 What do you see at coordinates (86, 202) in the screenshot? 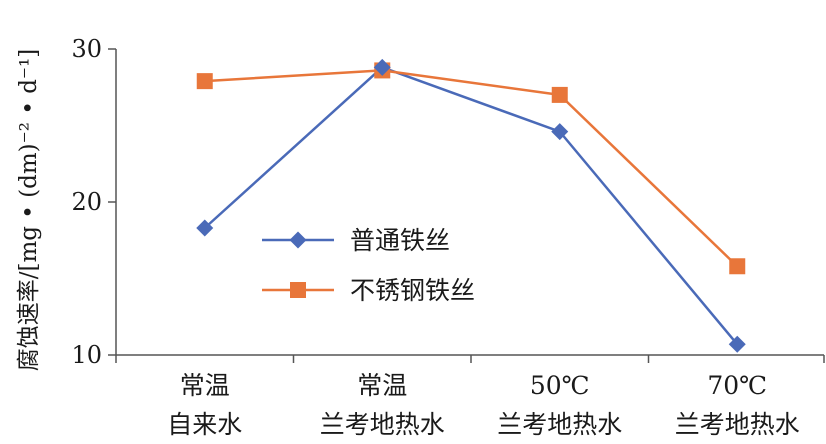
I see `y-tick-label: 20` at bounding box center [86, 202].